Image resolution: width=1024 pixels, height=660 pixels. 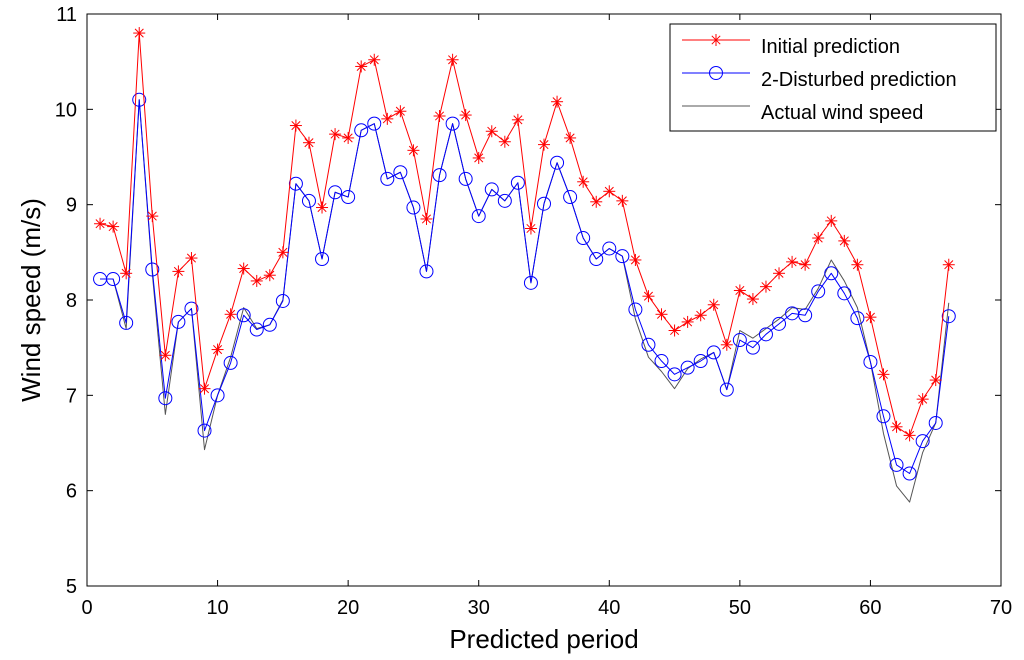 What do you see at coordinates (71, 587) in the screenshot?
I see `y-tick-label: 5` at bounding box center [71, 587].